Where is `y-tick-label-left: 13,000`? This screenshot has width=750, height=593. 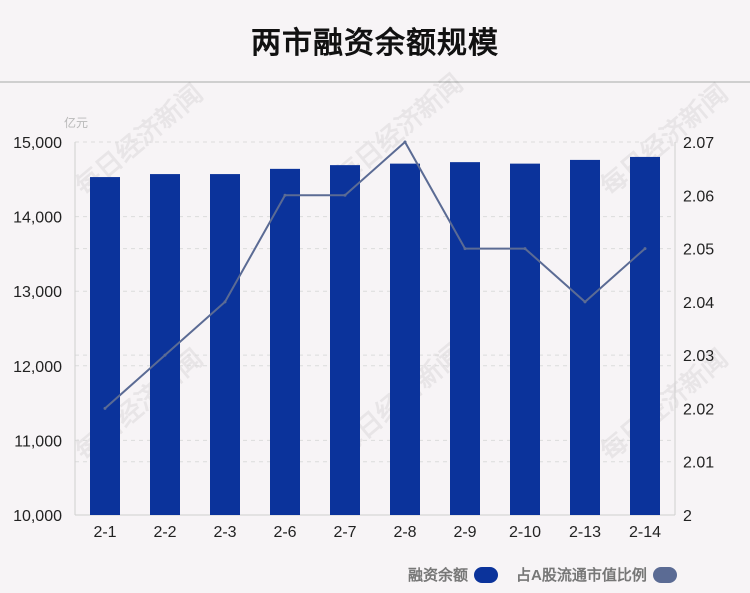 y-tick-label-left: 13,000 is located at coordinates (37, 292).